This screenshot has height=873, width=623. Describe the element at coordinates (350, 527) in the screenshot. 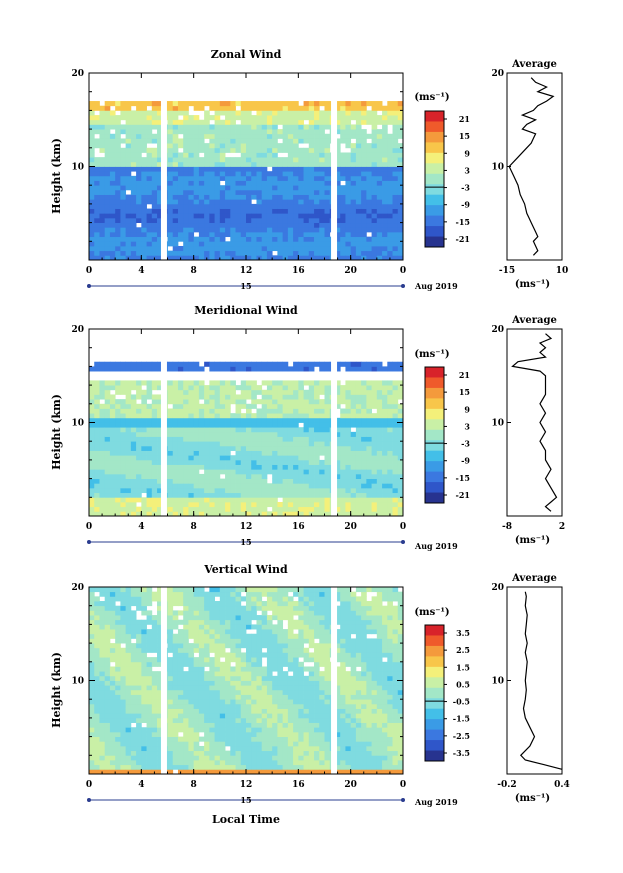

I see `x-tick-label: 20` at that location.